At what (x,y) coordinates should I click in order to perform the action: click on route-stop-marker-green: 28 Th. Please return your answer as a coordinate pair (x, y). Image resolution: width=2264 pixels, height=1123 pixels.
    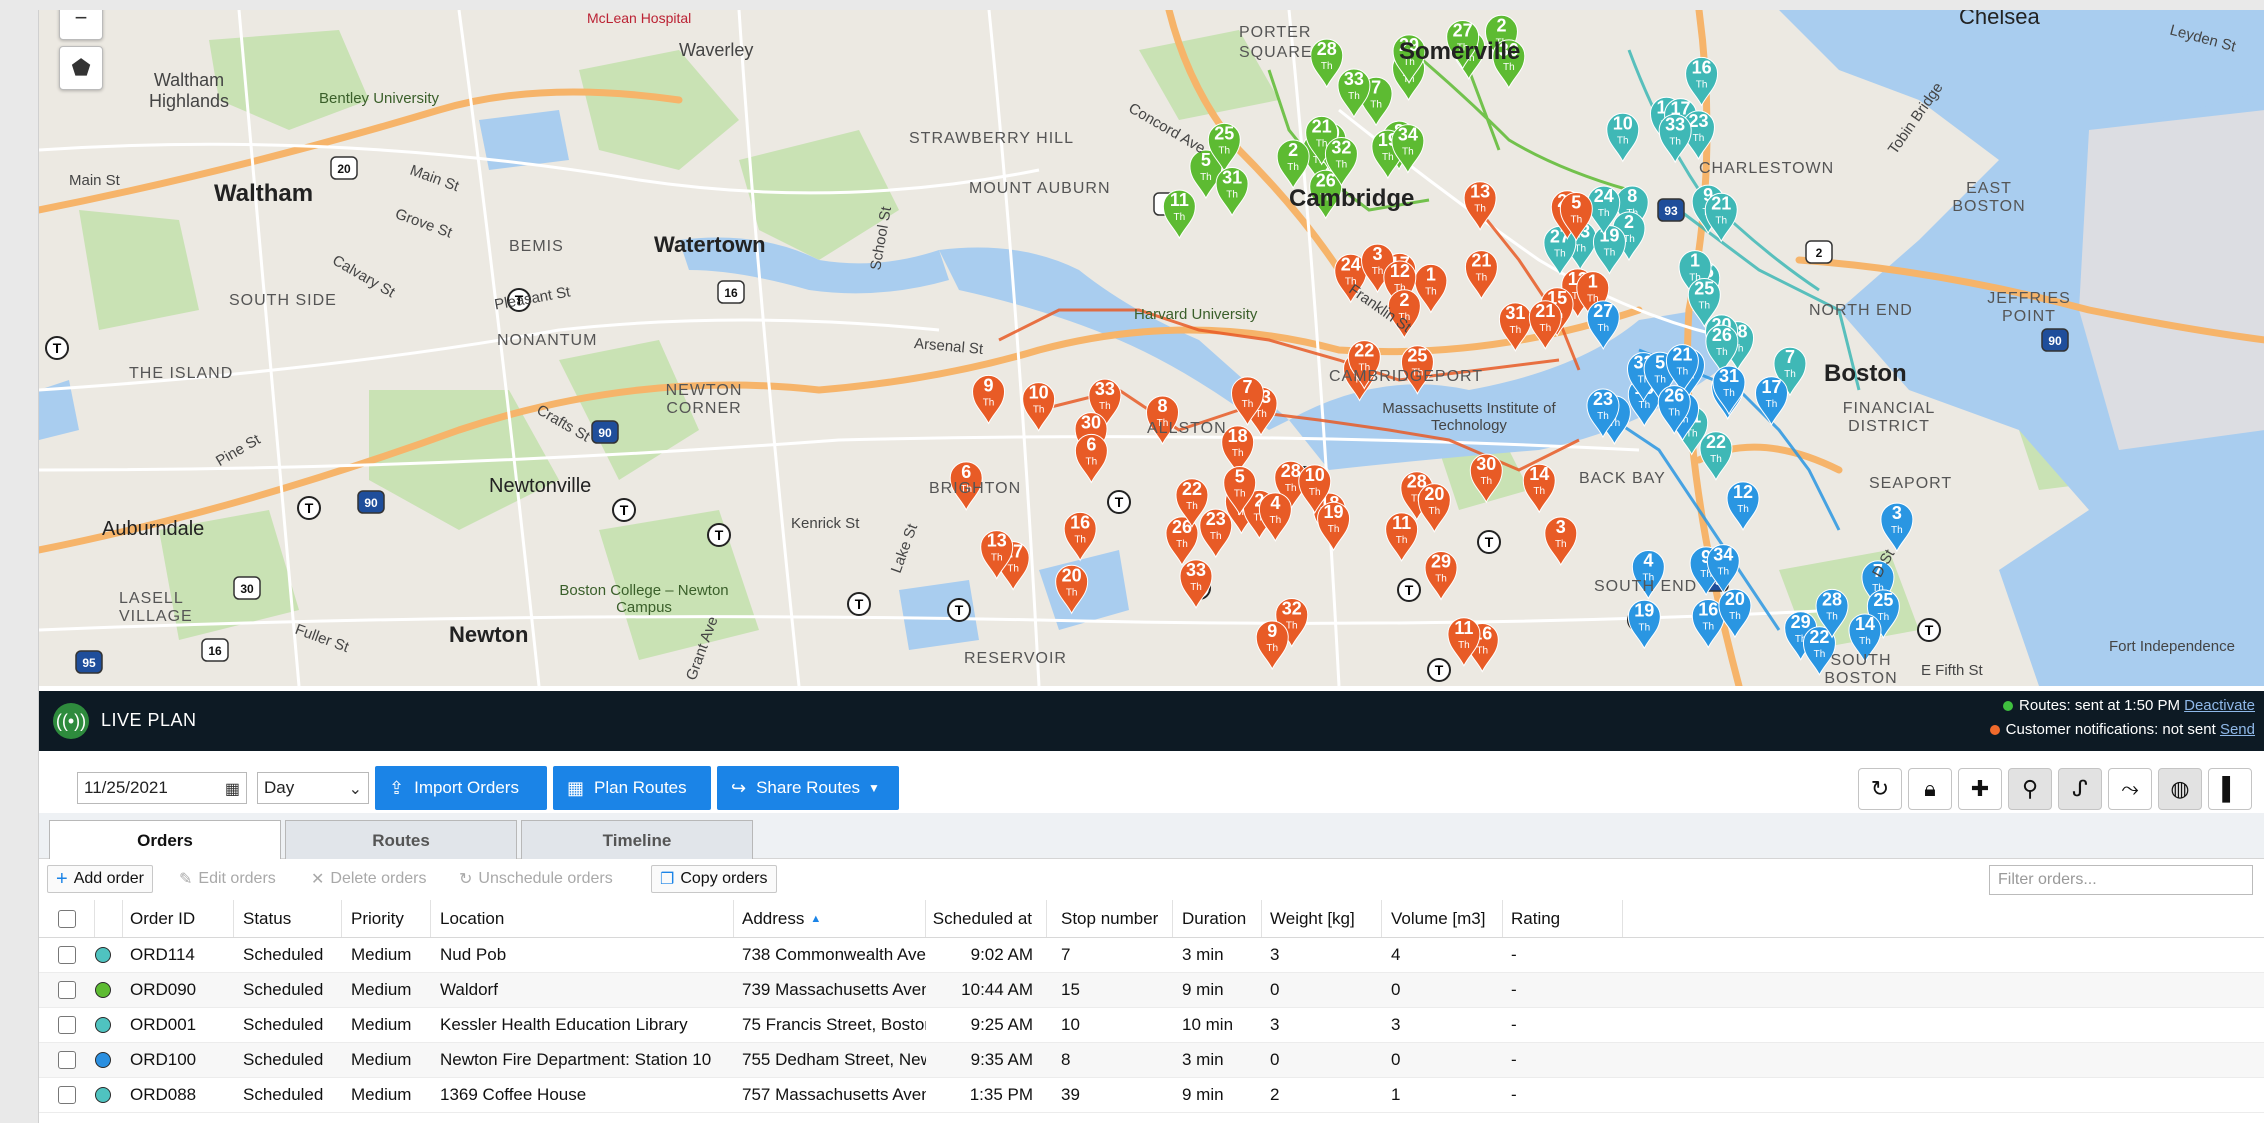
    Looking at the image, I should click on (1327, 63).